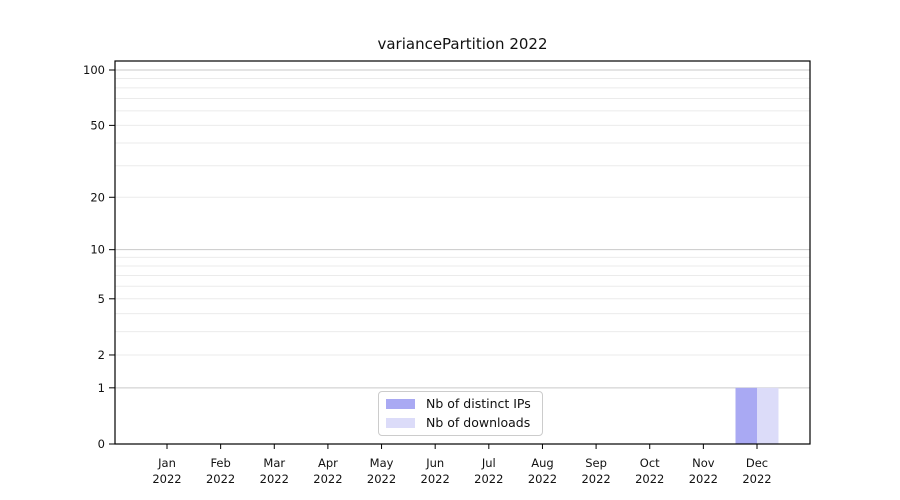  What do you see at coordinates (400, 404) in the screenshot?
I see `distinct-ips-swatch` at bounding box center [400, 404].